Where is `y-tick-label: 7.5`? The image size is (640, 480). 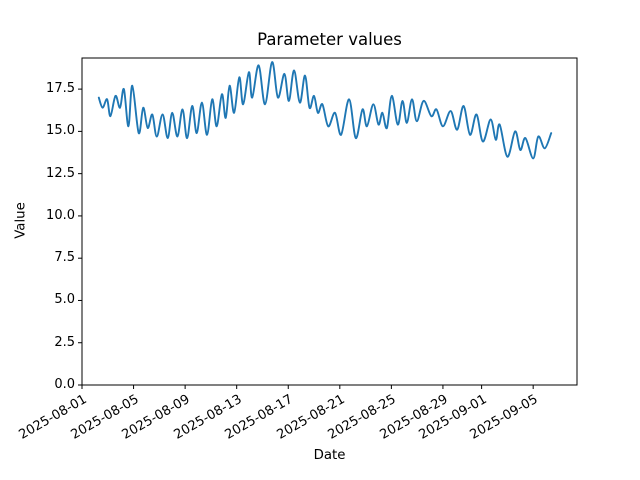
y-tick-label: 7.5 is located at coordinates (64, 258).